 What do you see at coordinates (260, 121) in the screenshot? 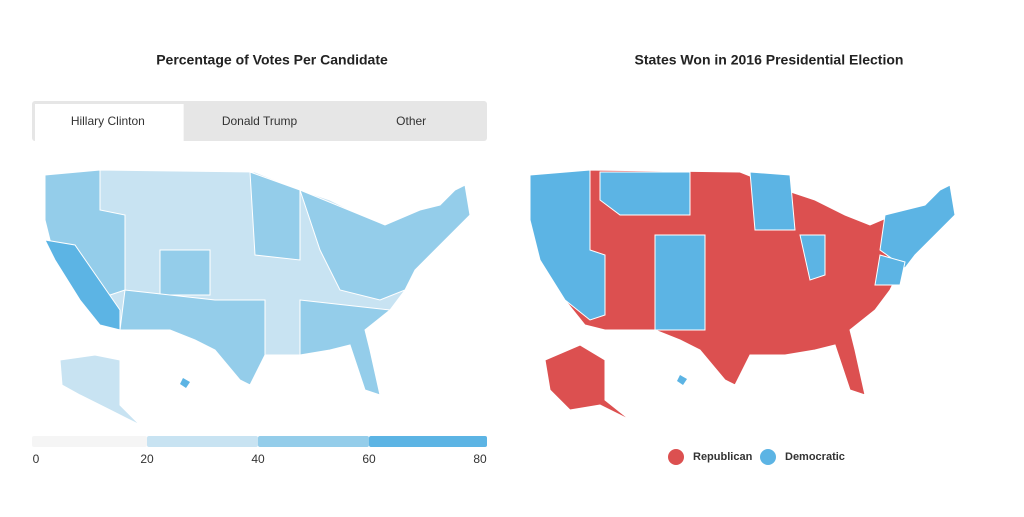
I see `tab-label: Donald Trump` at bounding box center [260, 121].